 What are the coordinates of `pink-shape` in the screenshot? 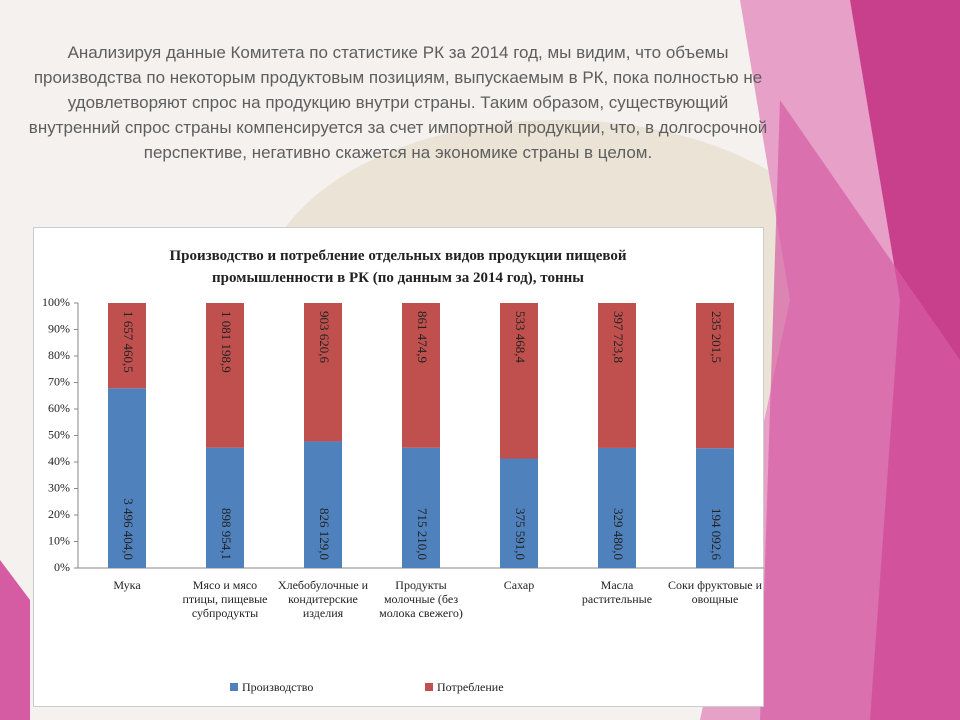 It's located at (15, 640).